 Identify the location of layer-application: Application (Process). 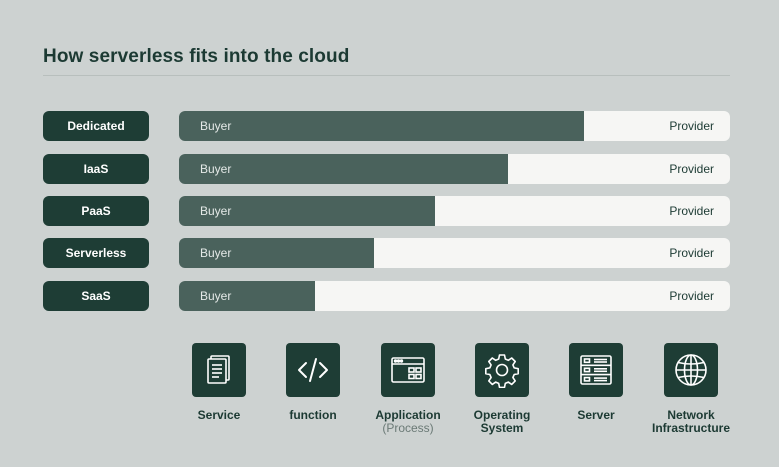
(408, 389).